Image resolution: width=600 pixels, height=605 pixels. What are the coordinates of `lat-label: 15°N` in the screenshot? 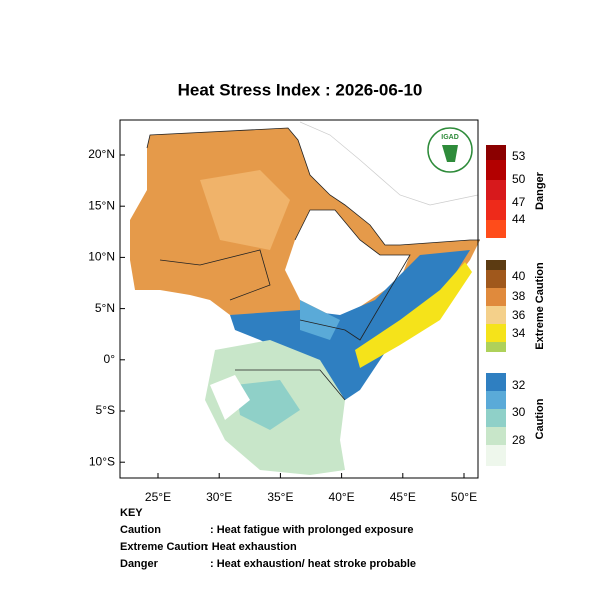 It's located at (101, 205).